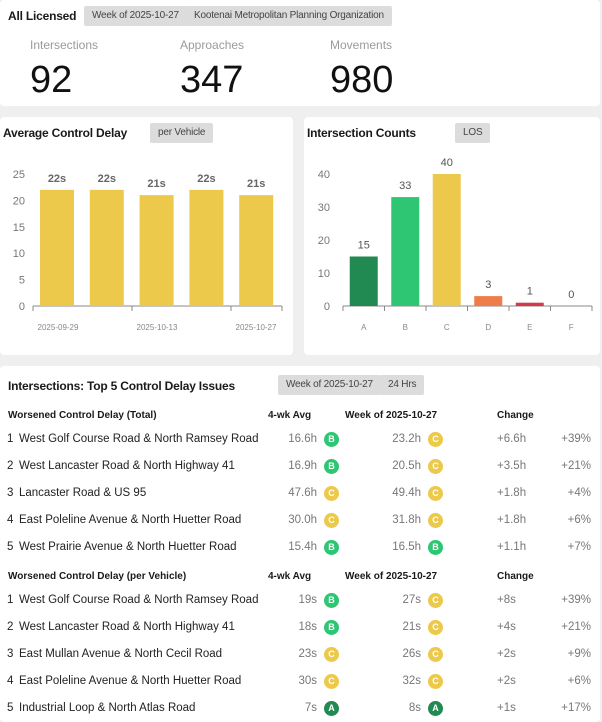 This screenshot has height=722, width=602. I want to click on week-value: 20.5h, so click(406, 466).